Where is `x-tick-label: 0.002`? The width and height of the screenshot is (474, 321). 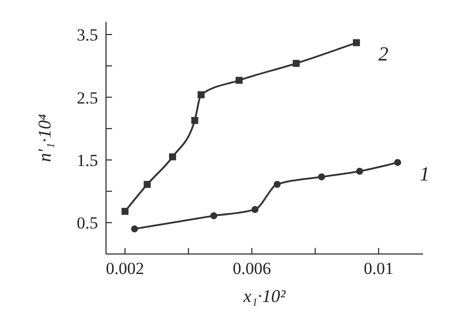
x-tick-label: 0.002 is located at coordinates (125, 268).